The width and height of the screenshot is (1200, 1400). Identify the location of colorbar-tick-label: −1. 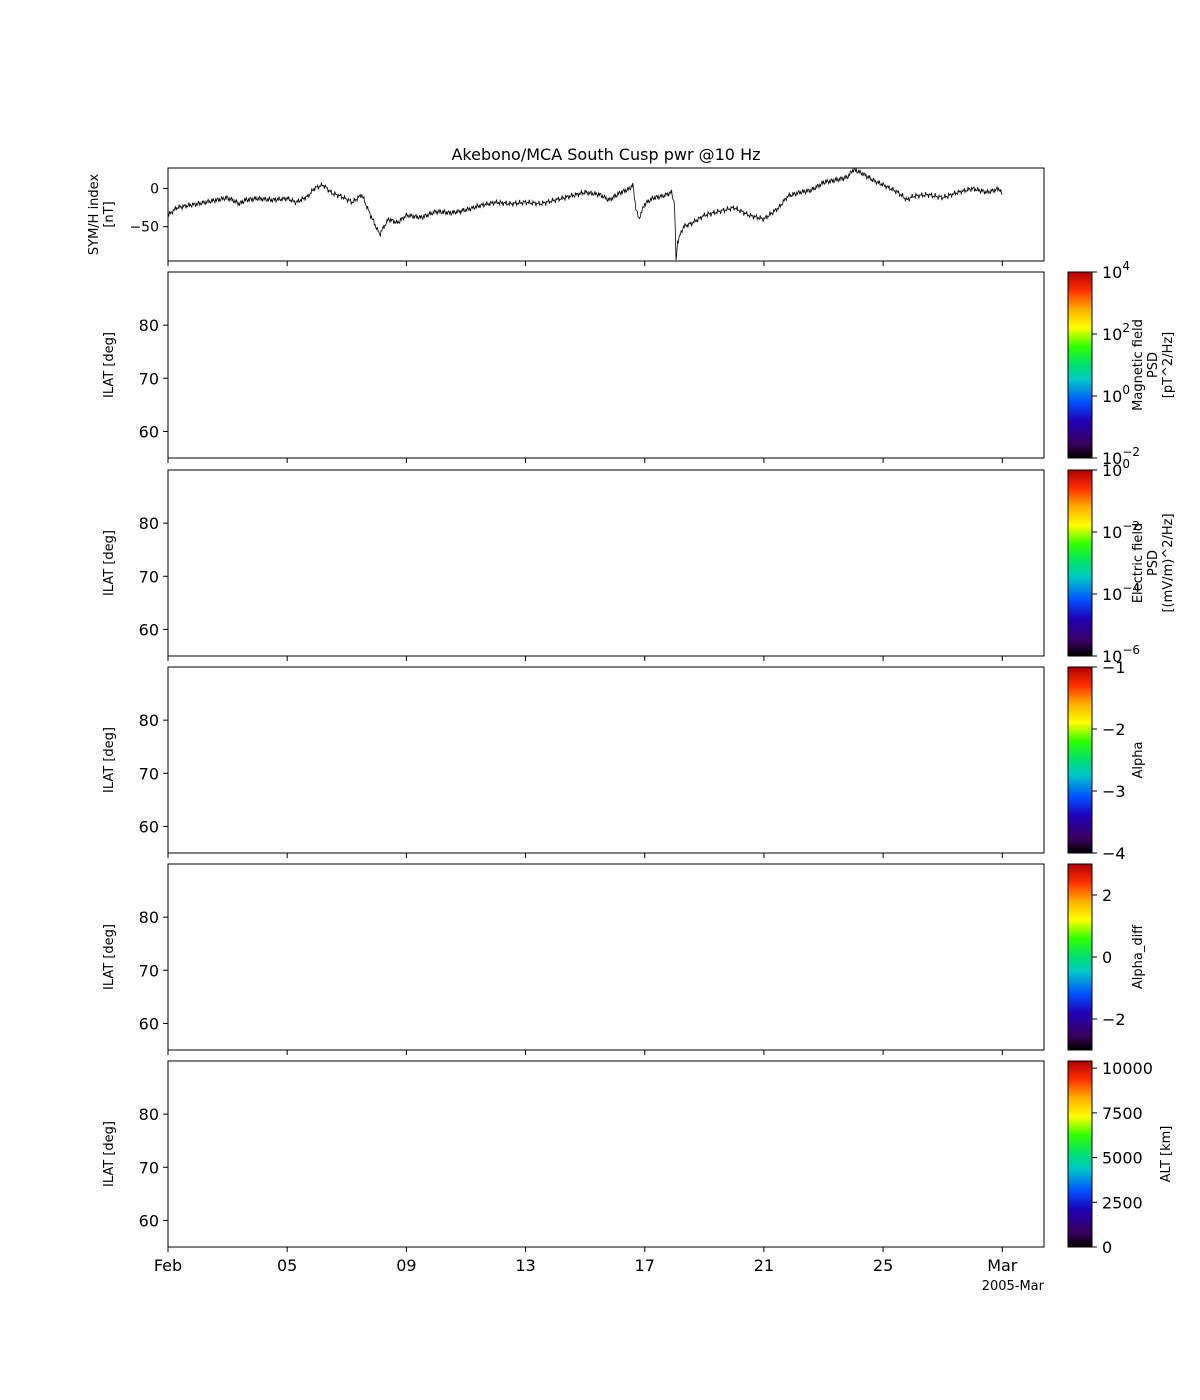
(1114, 667).